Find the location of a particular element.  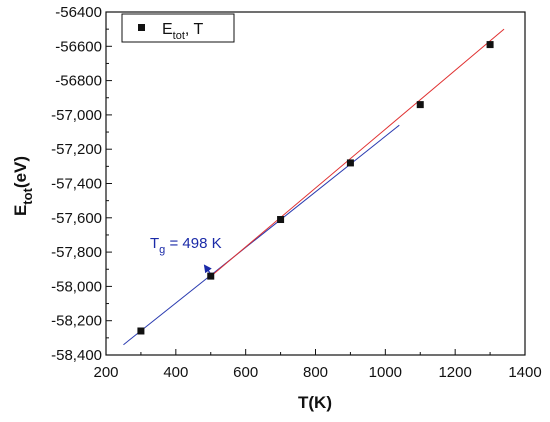

y-tick-label: -57,800 is located at coordinates (76, 252).